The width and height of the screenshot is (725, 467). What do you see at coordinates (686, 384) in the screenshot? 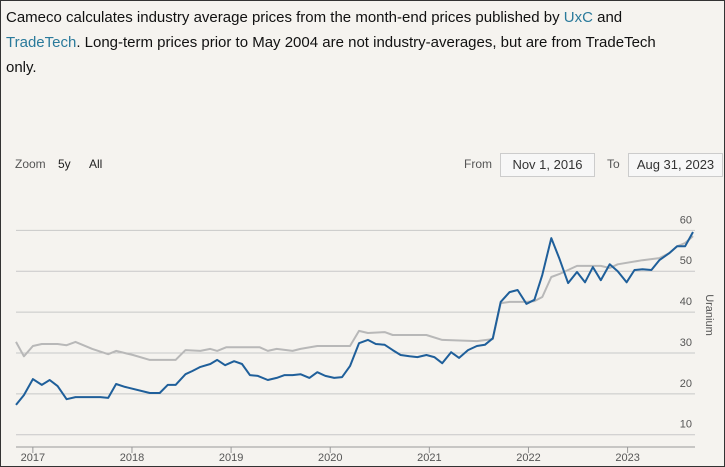
I see `y-tick-label: 20` at bounding box center [686, 384].